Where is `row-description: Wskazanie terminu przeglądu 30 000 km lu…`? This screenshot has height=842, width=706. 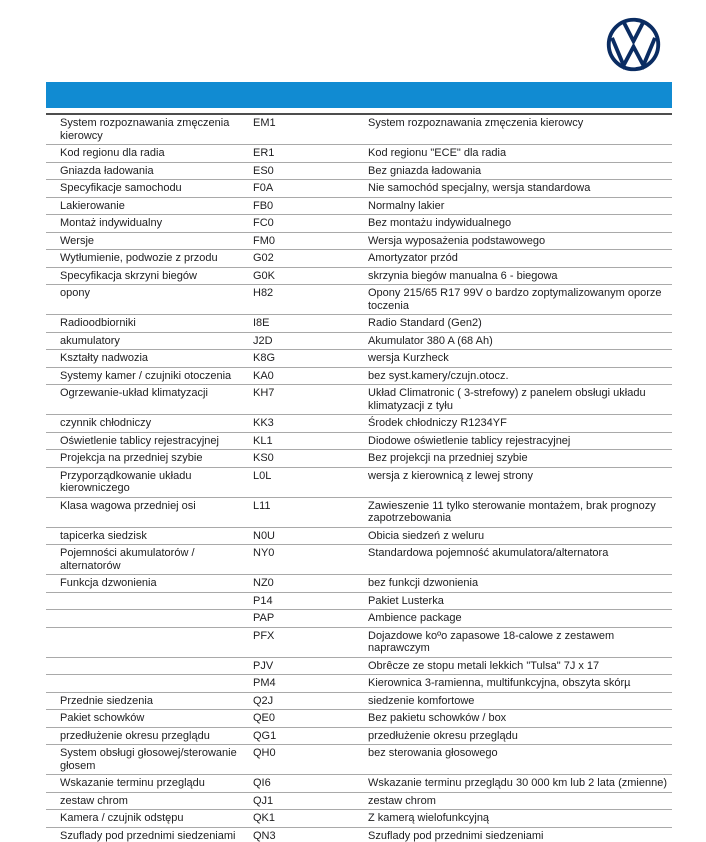
row-description: Wskazanie terminu przeglądu 30 000 km lu… is located at coordinates (517, 783).